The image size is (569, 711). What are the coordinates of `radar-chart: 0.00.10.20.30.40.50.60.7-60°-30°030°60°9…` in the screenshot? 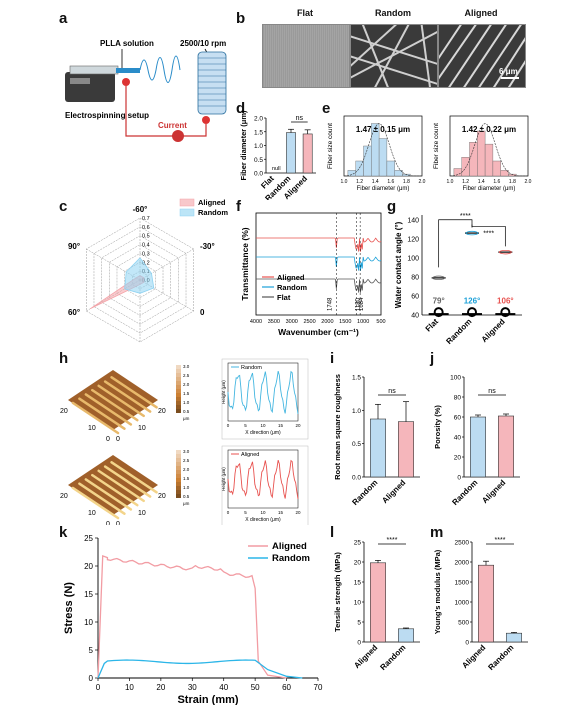 It's located at (148, 270).